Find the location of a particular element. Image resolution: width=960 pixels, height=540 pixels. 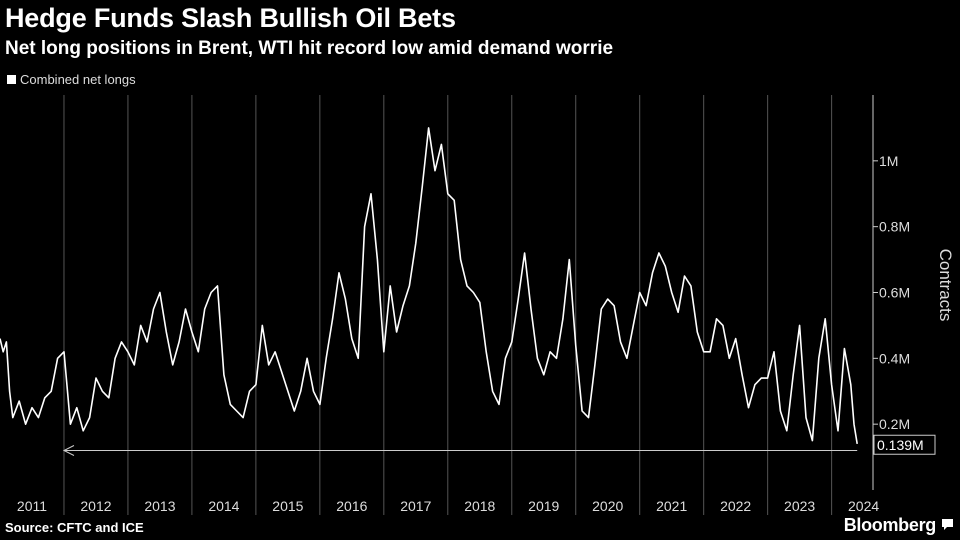

y-tick-label: 0.2M is located at coordinates (894, 424).